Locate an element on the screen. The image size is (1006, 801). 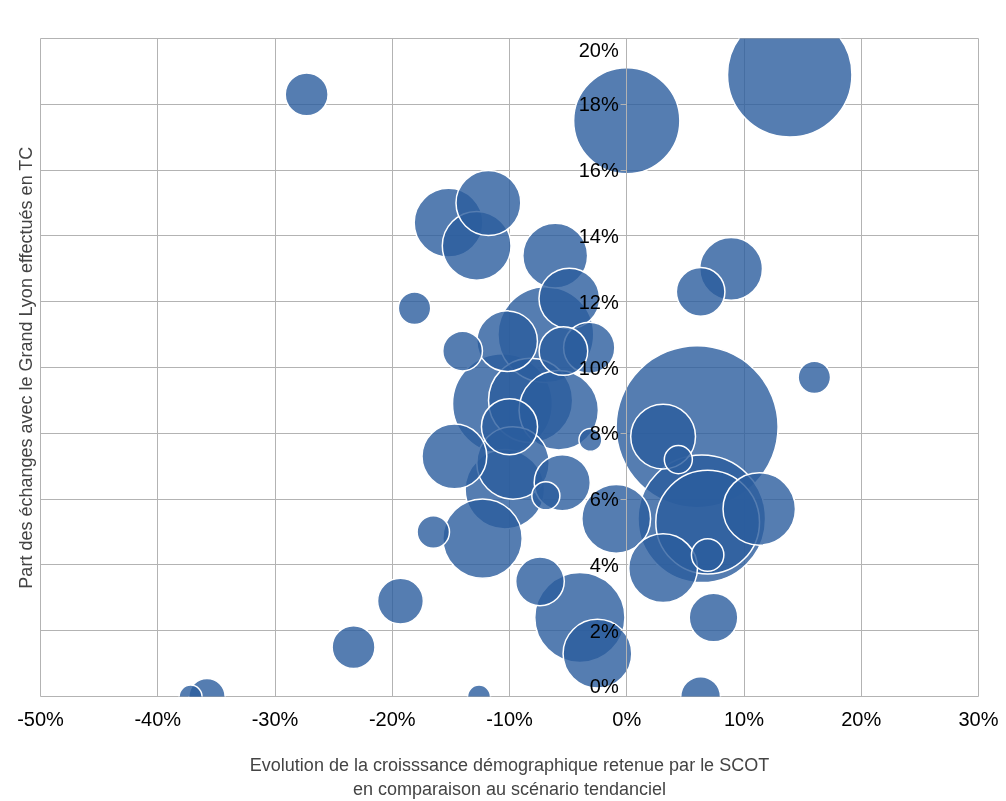
y-tick-label: 2% is located at coordinates (604, 630).